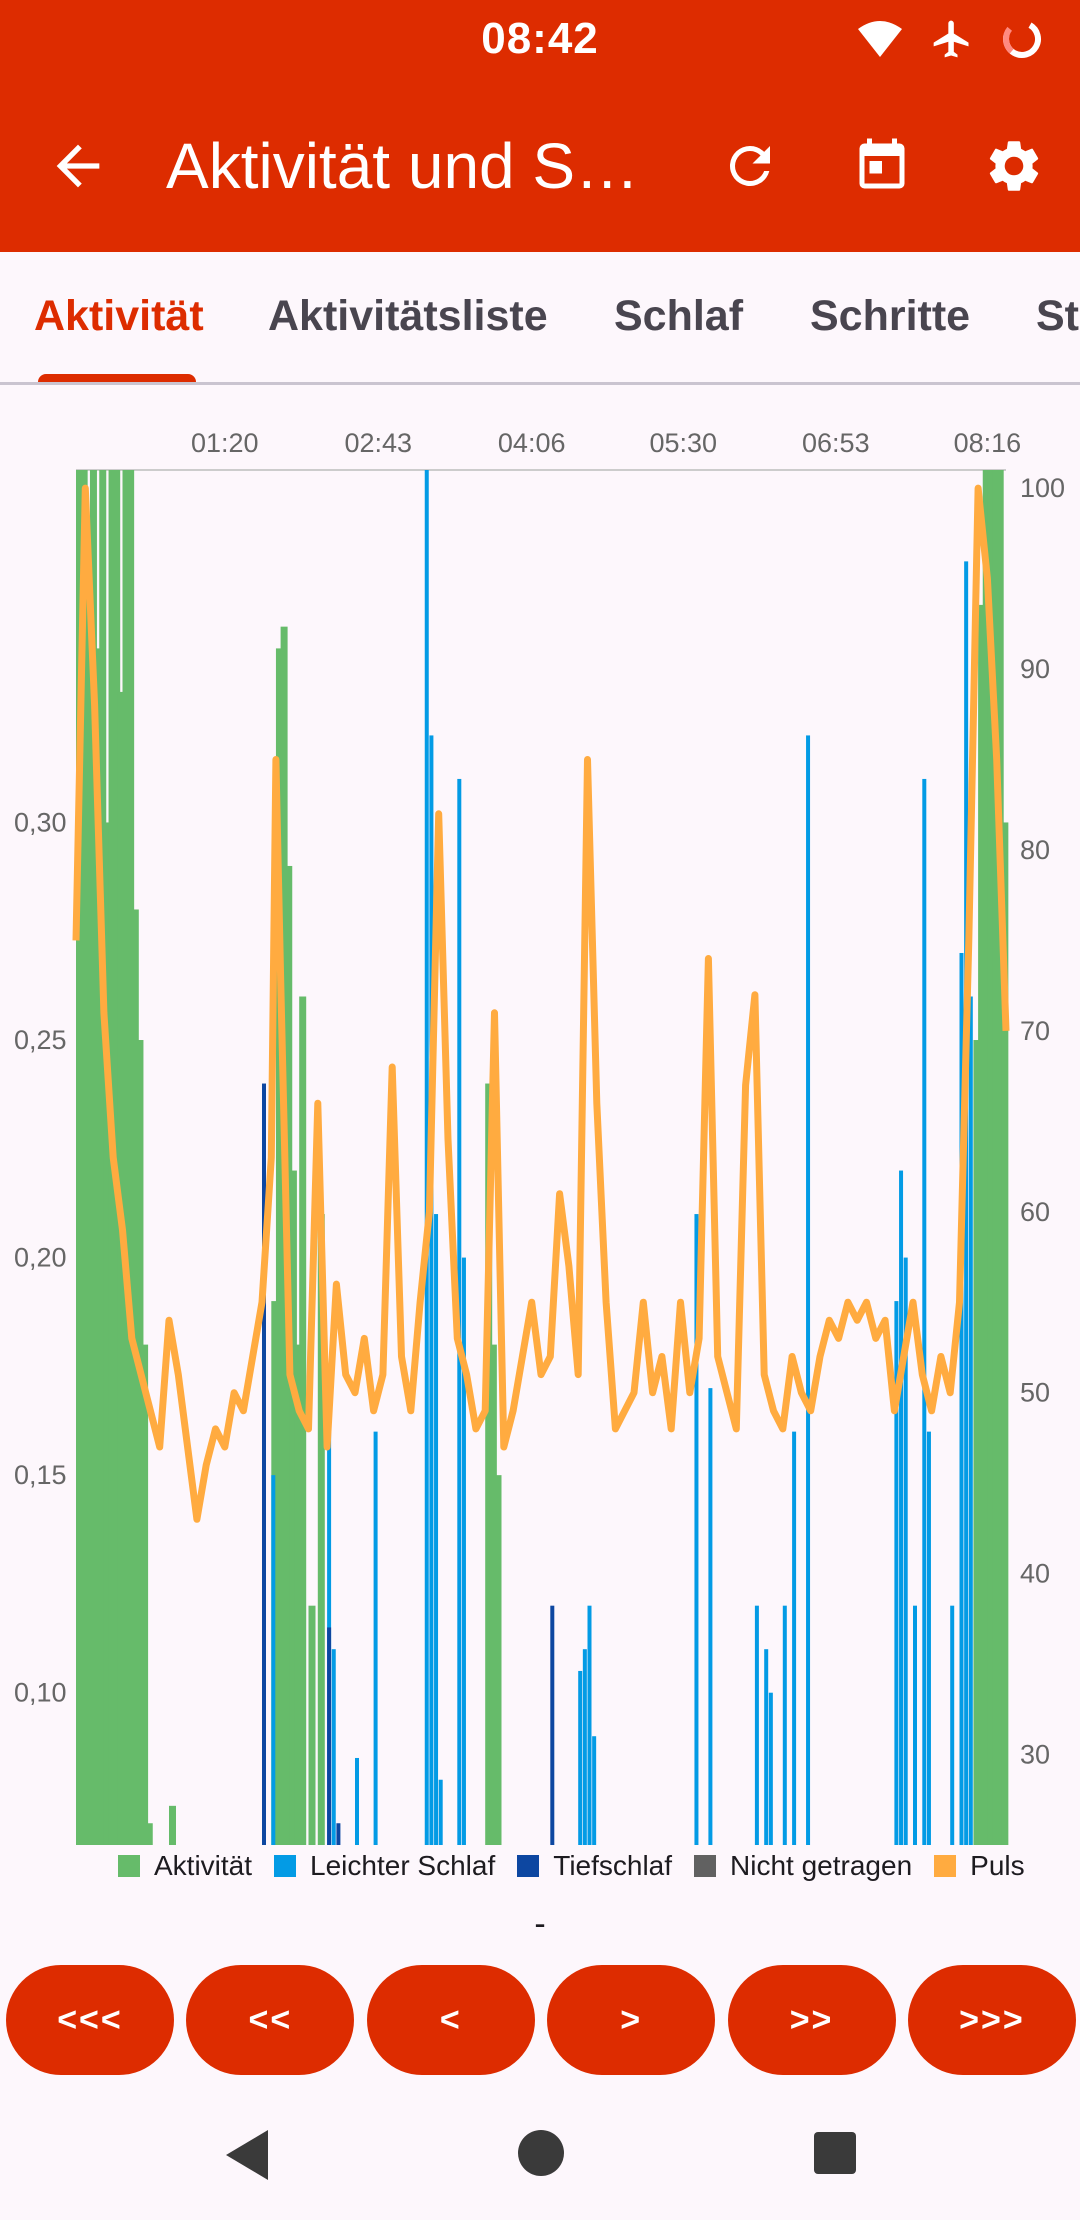  What do you see at coordinates (40, 1040) in the screenshot?
I see `y-left-tick-label: 0,25` at bounding box center [40, 1040].